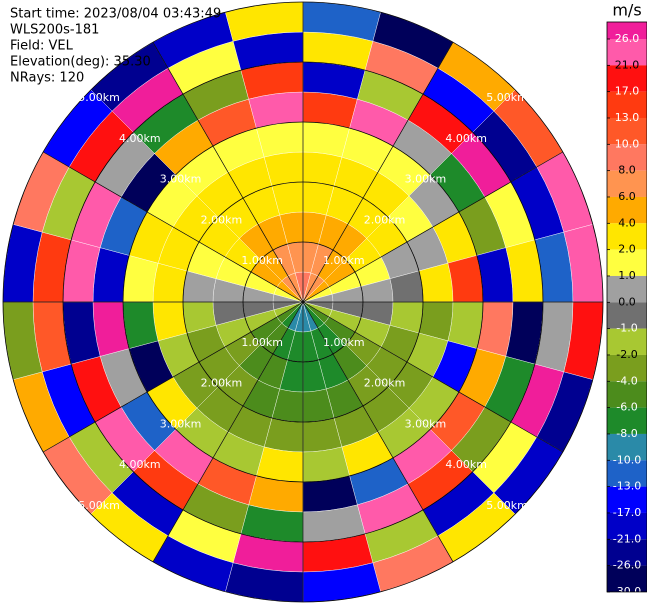 The height and width of the screenshot is (607, 647). What do you see at coordinates (626, 407) in the screenshot?
I see `colorbar-label: -6.0` at bounding box center [626, 407].